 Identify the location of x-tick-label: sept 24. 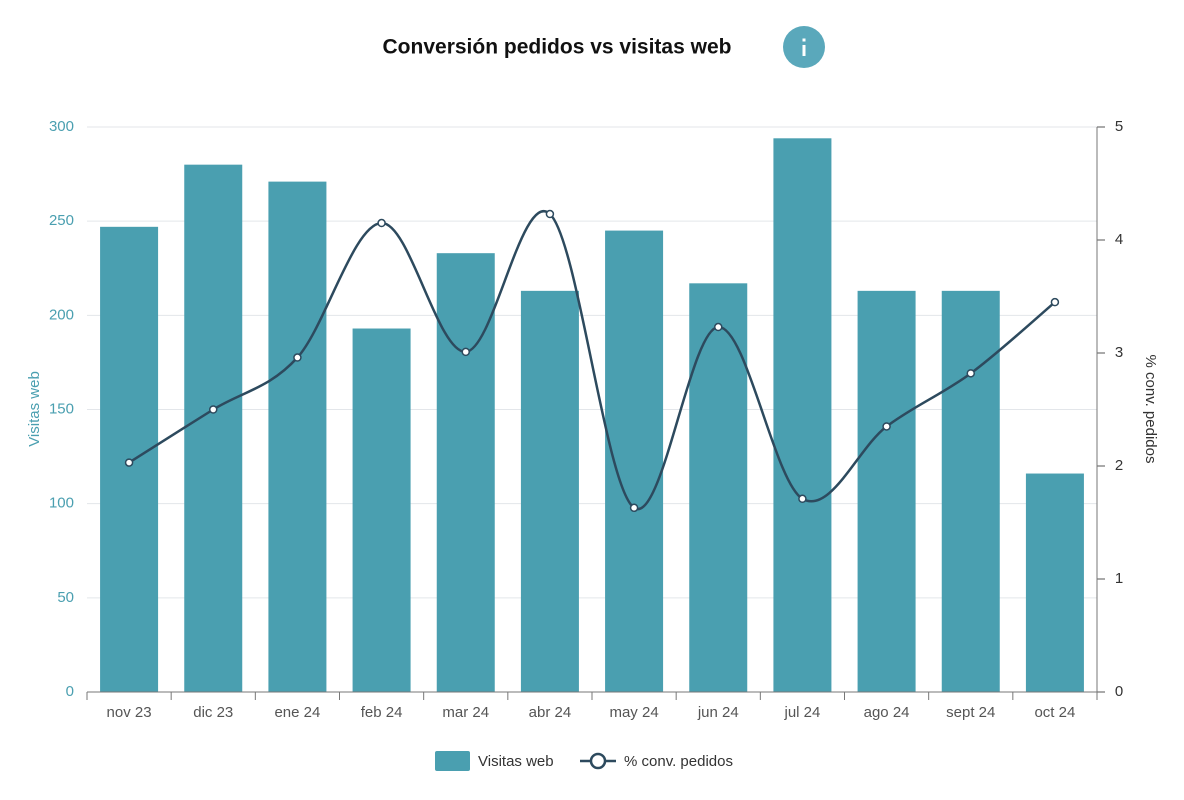
(970, 712).